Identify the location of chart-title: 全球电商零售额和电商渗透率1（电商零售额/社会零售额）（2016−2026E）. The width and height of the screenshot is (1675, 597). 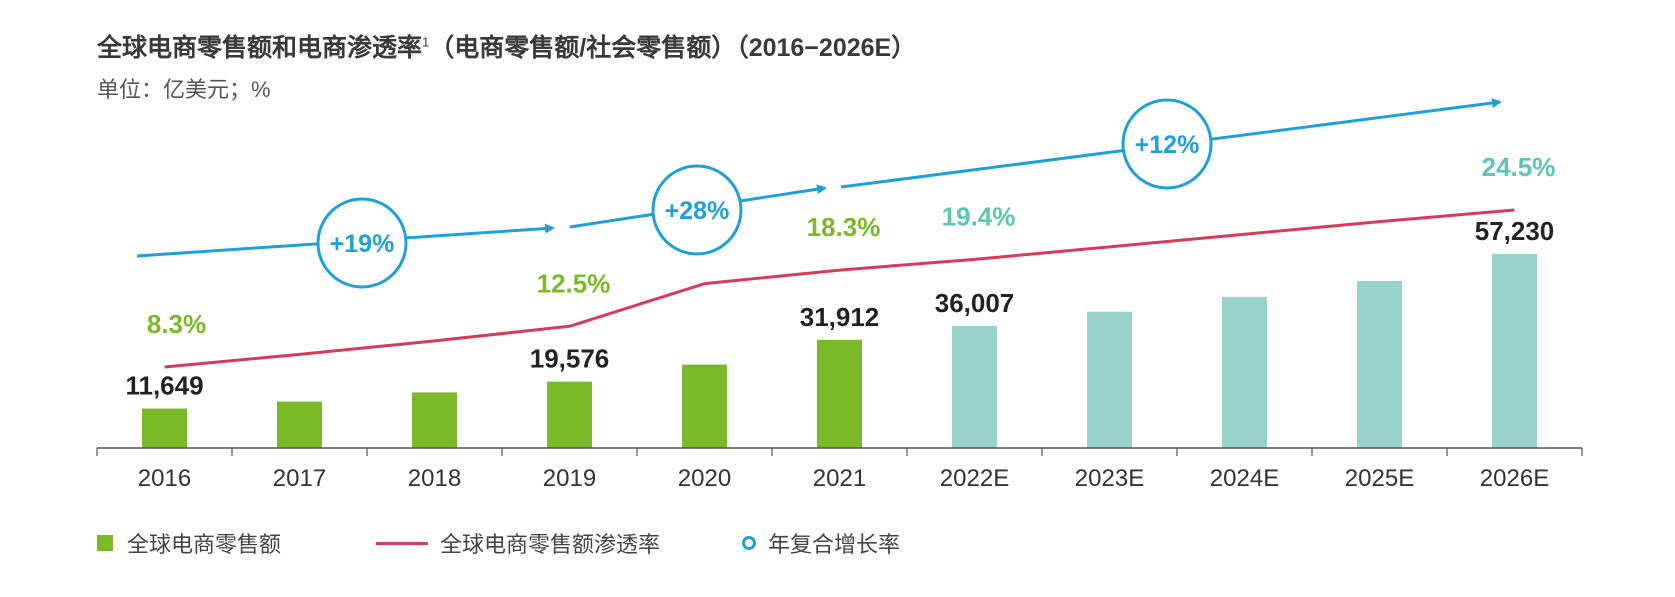
(506, 46).